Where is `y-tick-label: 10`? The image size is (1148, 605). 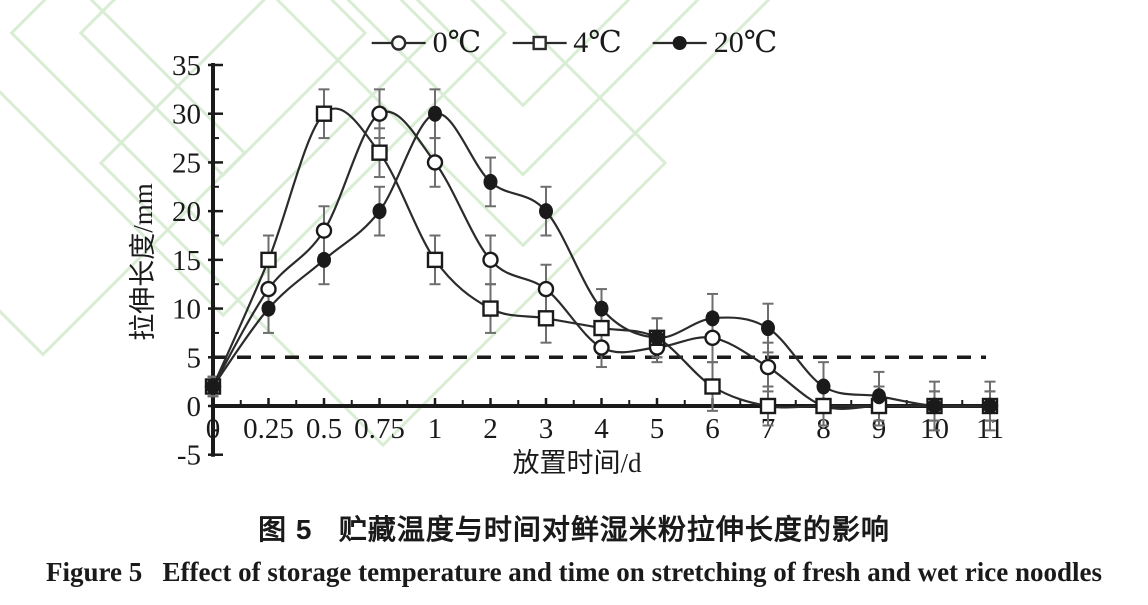 y-tick-label: 10 is located at coordinates (186, 310).